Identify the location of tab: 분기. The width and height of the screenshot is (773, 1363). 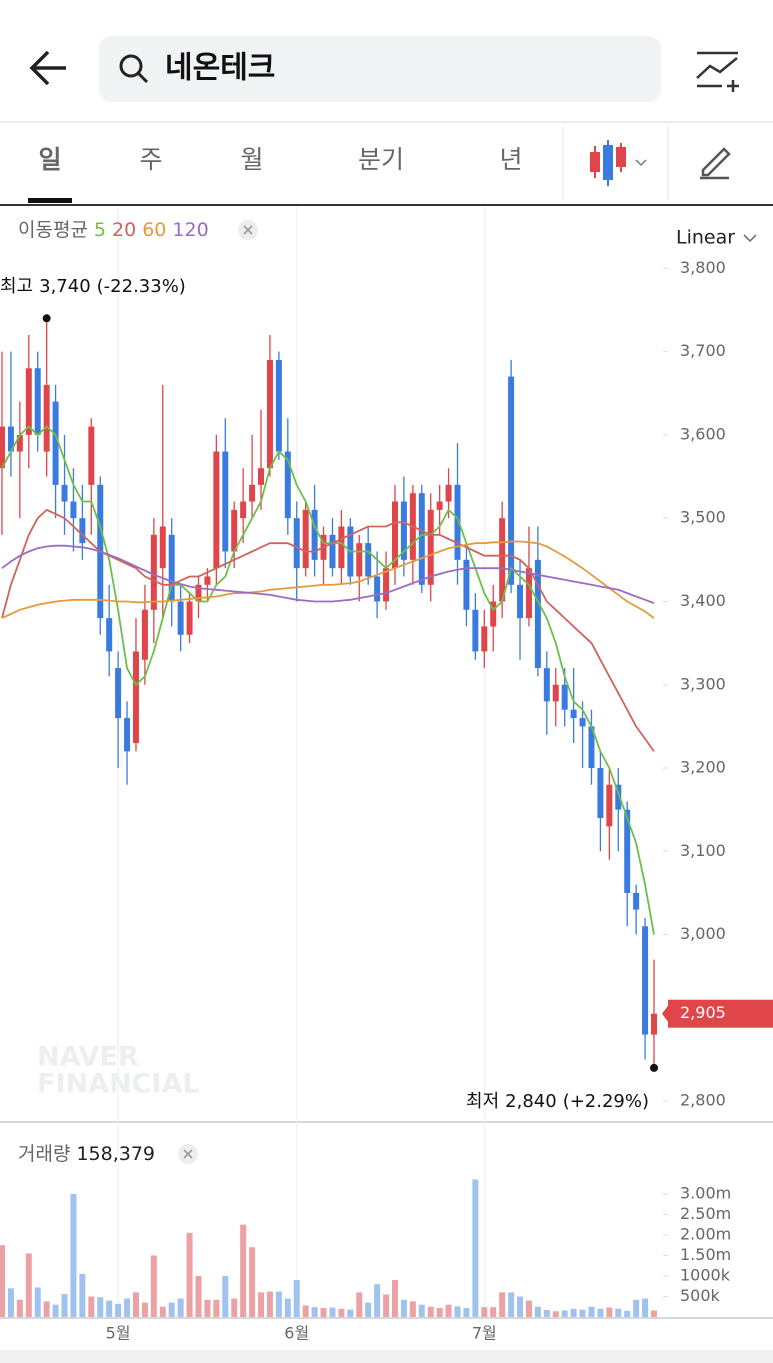
(381, 159).